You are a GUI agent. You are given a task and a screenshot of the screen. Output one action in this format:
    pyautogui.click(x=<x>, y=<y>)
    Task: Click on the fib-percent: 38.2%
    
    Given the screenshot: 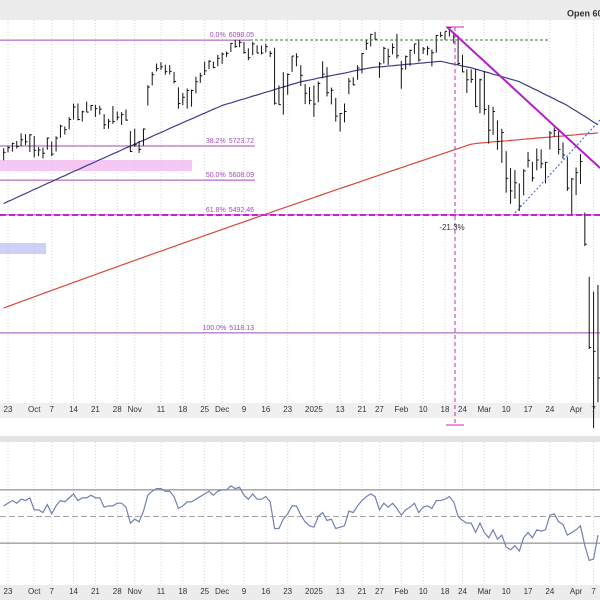 What is the action you would take?
    pyautogui.click(x=216, y=141)
    